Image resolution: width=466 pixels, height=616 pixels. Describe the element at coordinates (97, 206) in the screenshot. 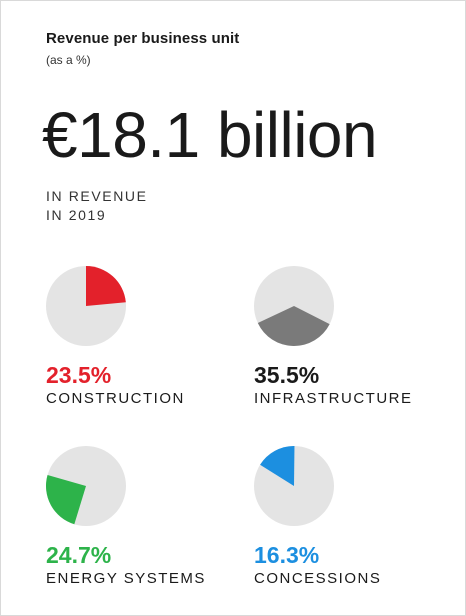

I see `total-caption: IN REVENUE IN 2019` at that location.